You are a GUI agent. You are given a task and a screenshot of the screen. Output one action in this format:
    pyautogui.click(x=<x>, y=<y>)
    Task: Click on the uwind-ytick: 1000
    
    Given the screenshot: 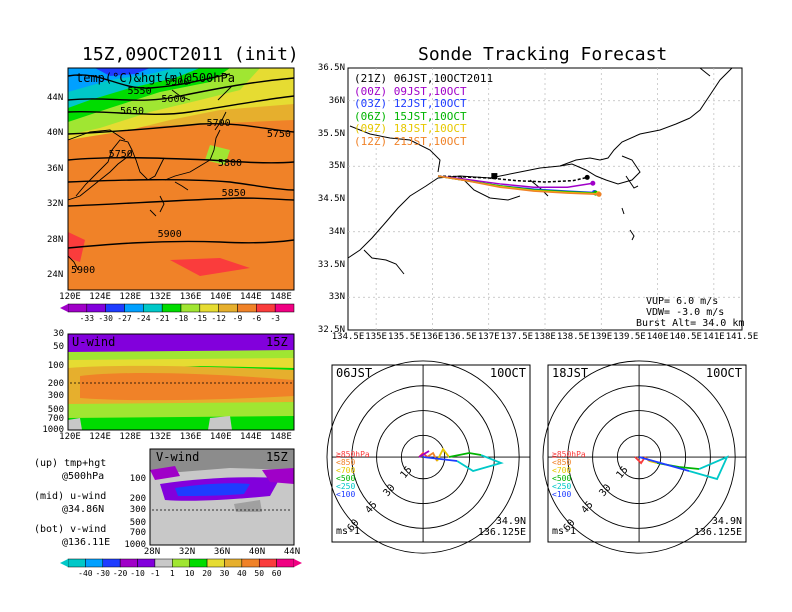 What is the action you would take?
    pyautogui.click(x=53, y=430)
    